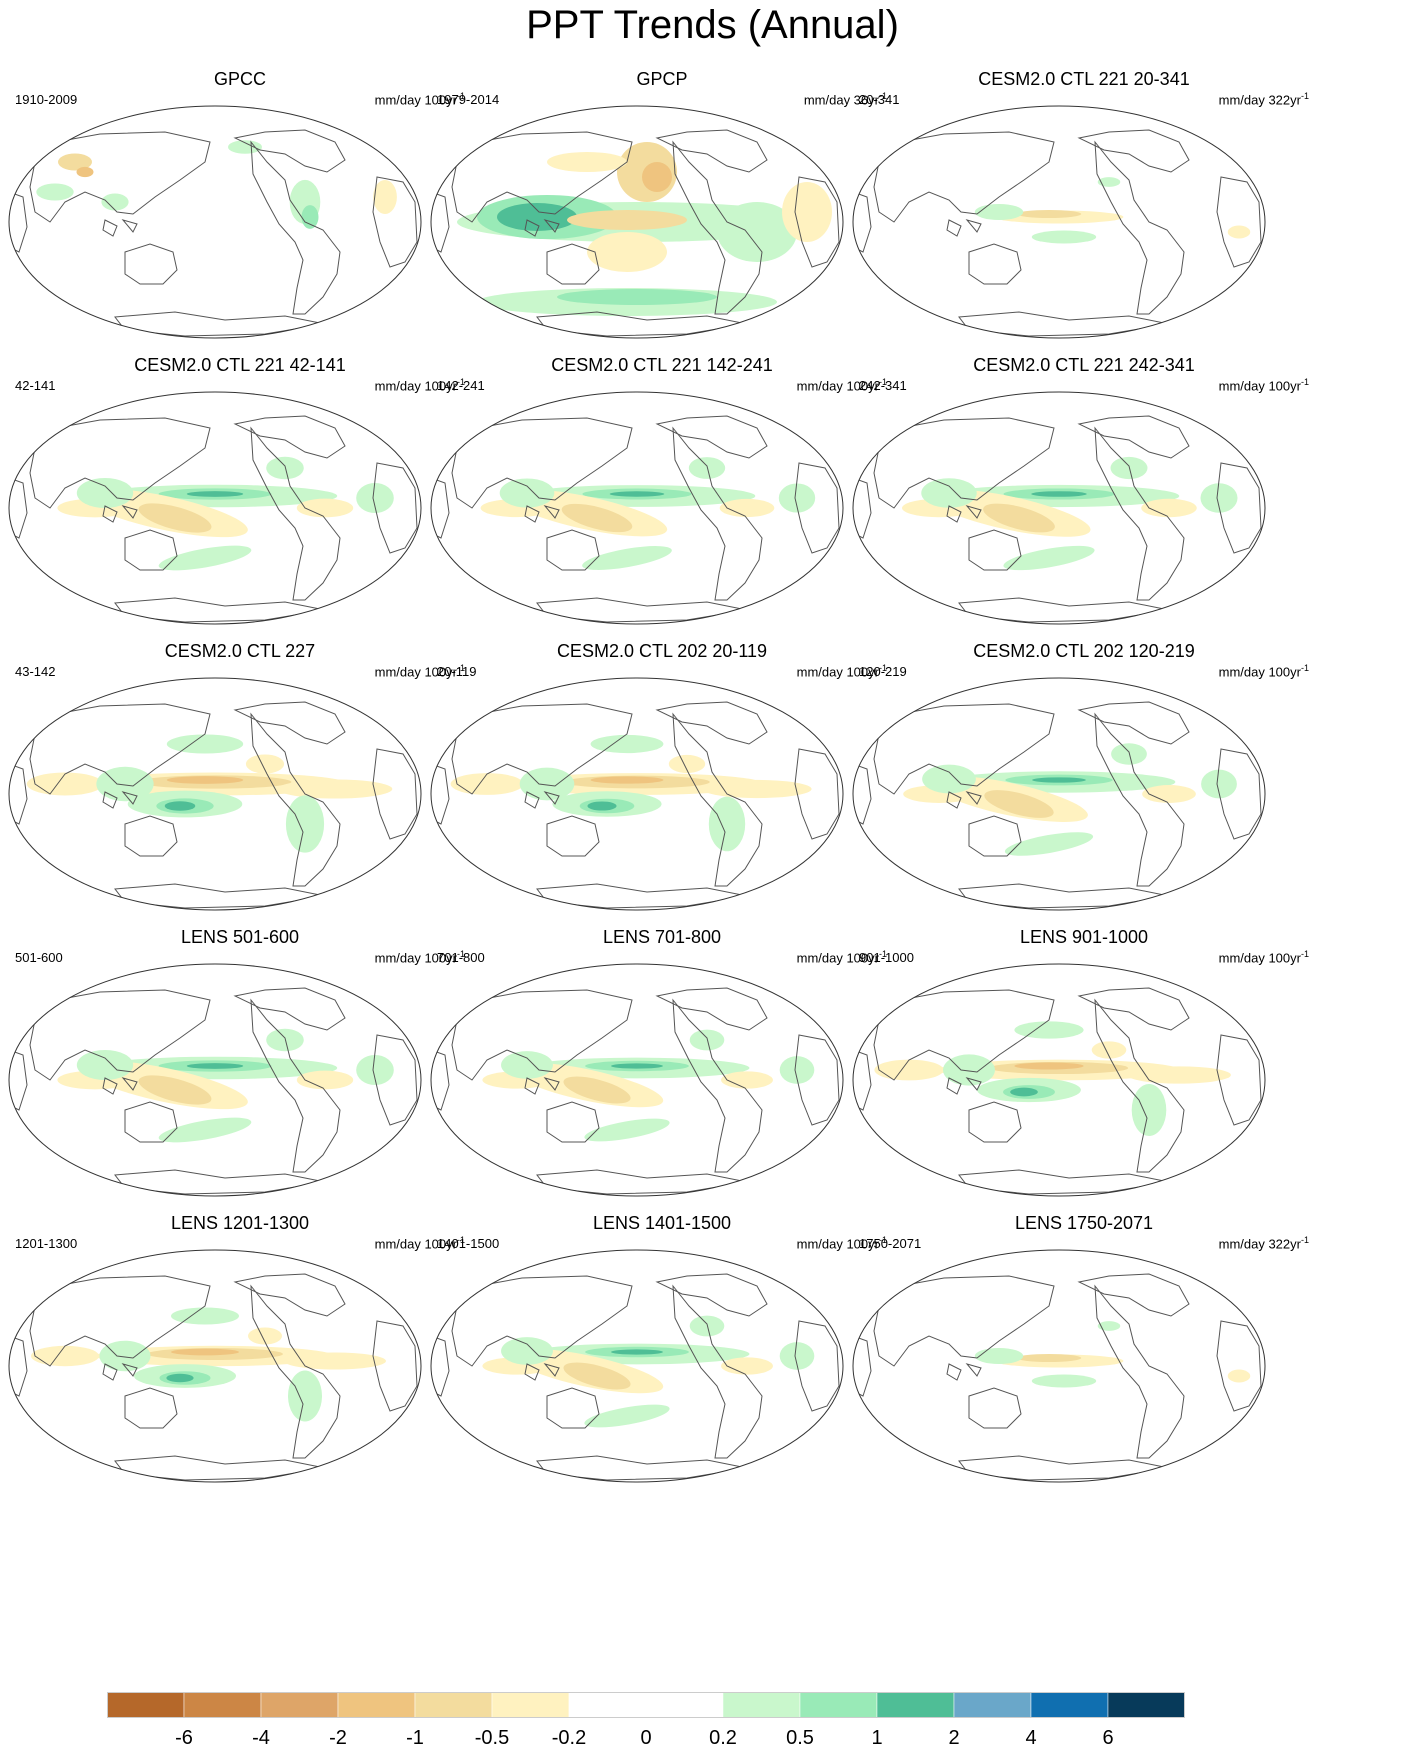 This screenshot has width=1425, height=1755. I want to click on colorbar-tick-label: -1, so click(415, 1738).